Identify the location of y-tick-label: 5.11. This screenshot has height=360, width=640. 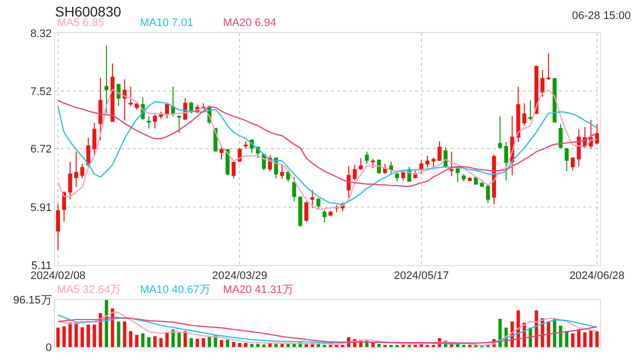
(41, 266).